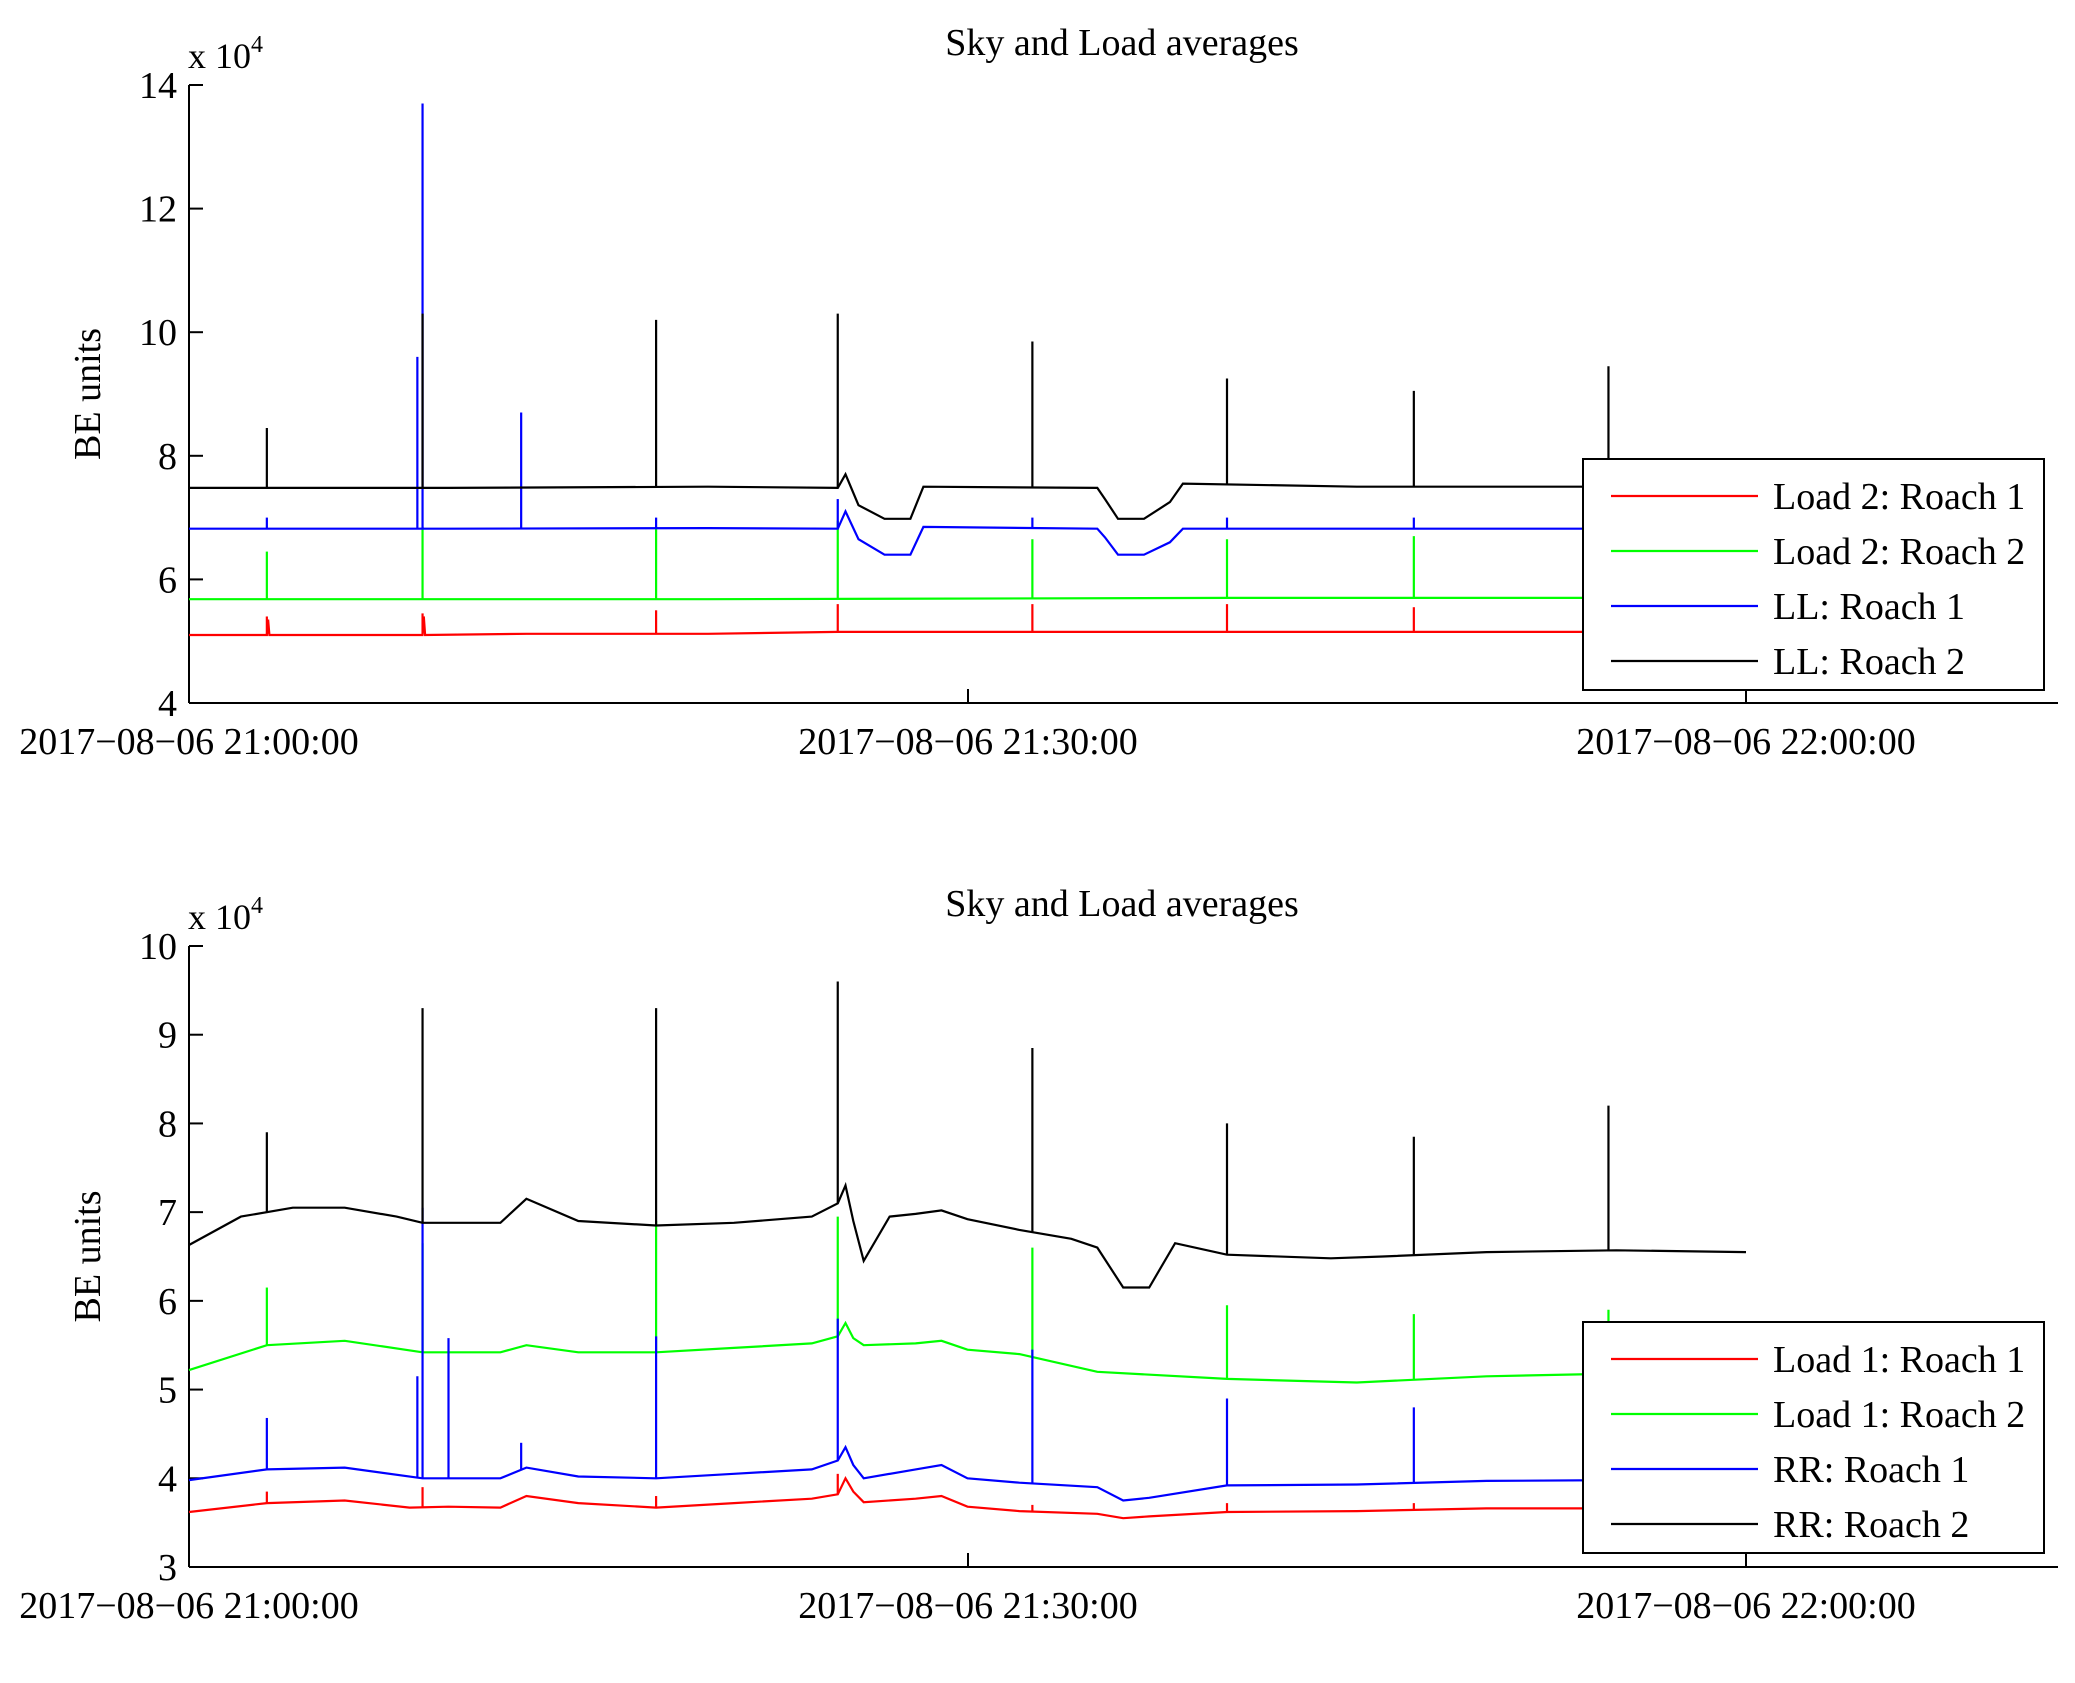  What do you see at coordinates (1871, 1470) in the screenshot?
I see `legend-label: RR: Roach 1` at bounding box center [1871, 1470].